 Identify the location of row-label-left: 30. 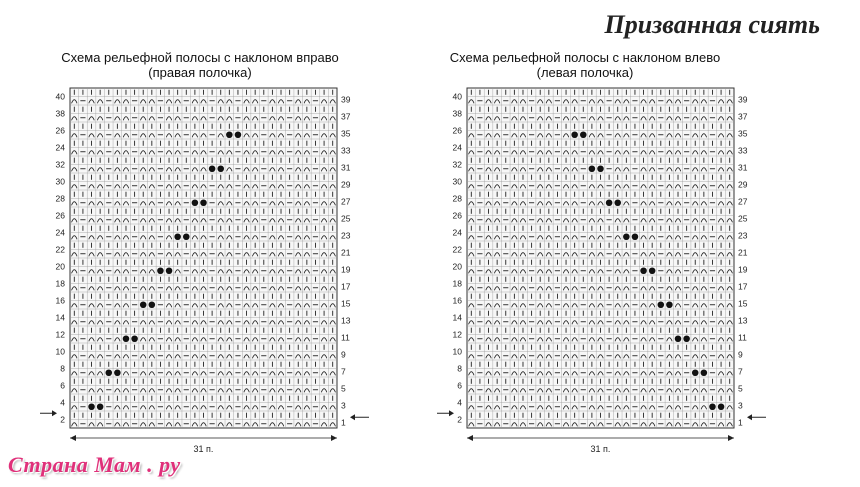
(61, 182).